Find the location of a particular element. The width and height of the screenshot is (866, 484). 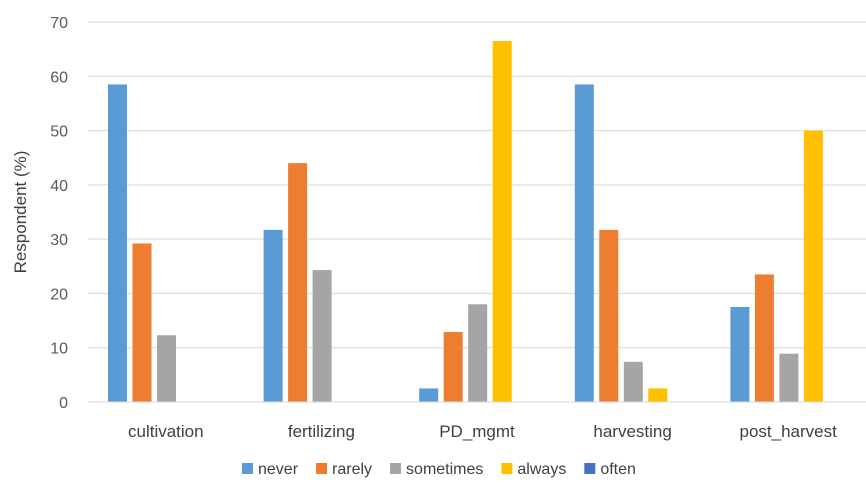

x-tick-label: harvesting is located at coordinates (632, 431).